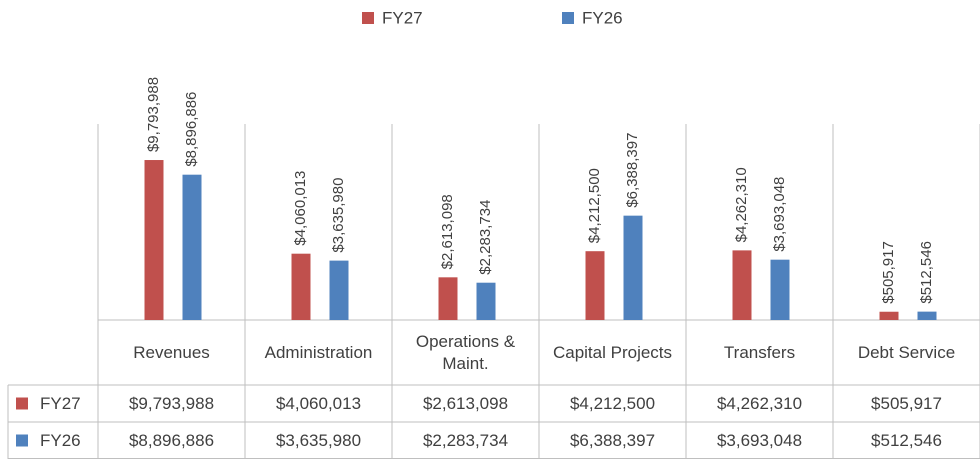 Image resolution: width=980 pixels, height=459 pixels. I want to click on data-label: $2,283,734, so click(485, 237).